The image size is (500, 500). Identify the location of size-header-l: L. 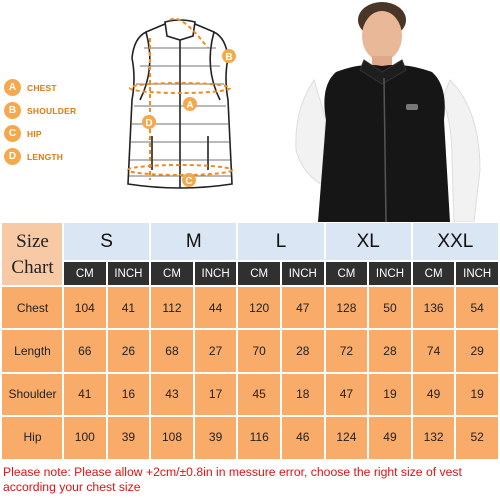
(281, 242).